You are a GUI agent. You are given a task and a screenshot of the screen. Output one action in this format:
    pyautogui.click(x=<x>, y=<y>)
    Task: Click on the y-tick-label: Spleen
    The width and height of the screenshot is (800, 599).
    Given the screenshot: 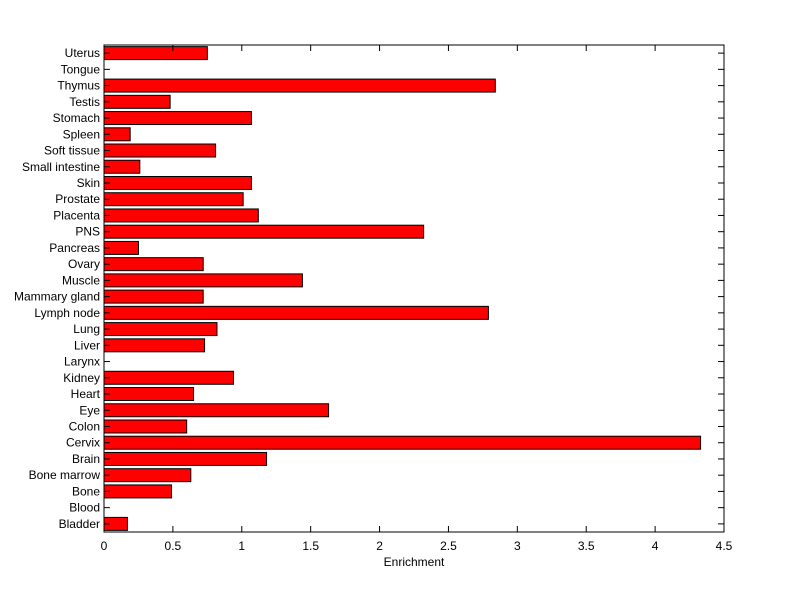 What is the action you would take?
    pyautogui.click(x=81, y=134)
    